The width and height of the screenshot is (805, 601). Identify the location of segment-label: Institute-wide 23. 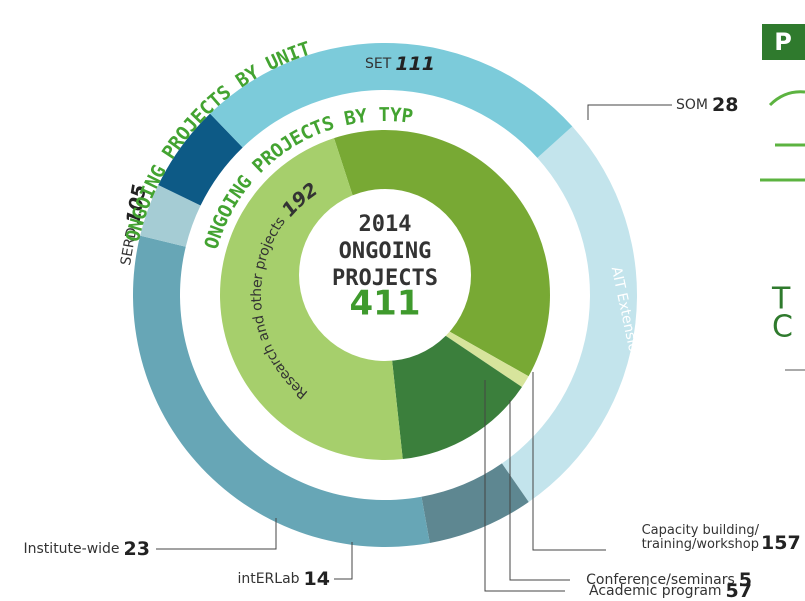
(87, 549).